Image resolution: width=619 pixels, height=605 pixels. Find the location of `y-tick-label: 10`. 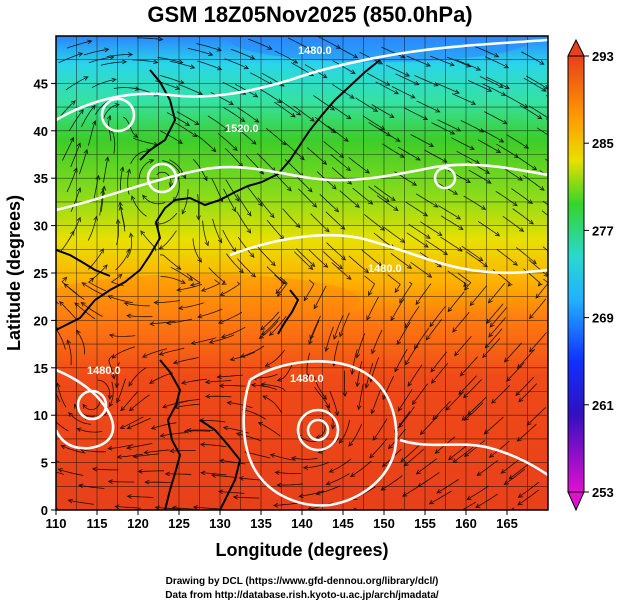

y-tick-label: 10 is located at coordinates (41, 415).